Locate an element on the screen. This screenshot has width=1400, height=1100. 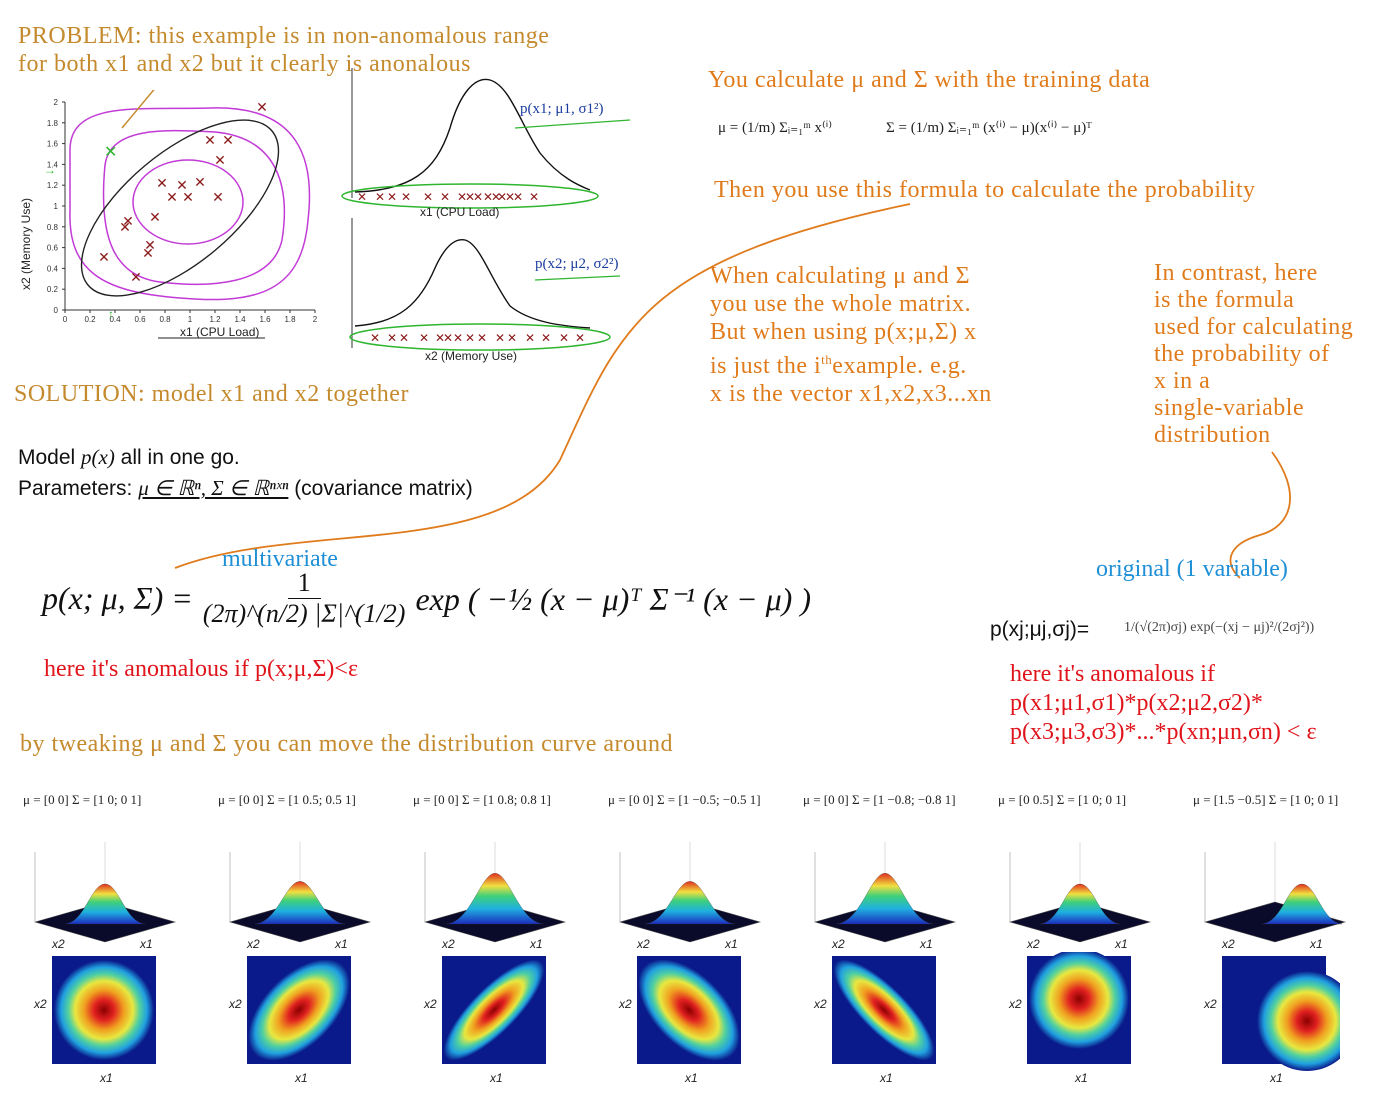
xtick-label: 1 is located at coordinates (190, 319).